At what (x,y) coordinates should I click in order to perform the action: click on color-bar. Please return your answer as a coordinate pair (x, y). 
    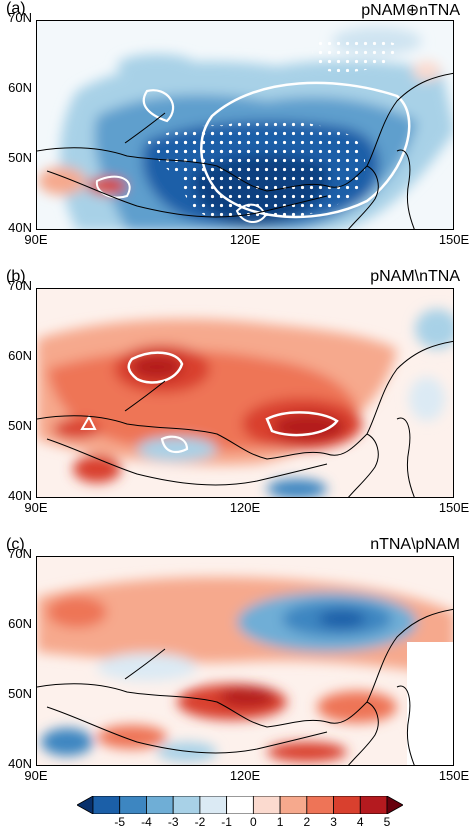
    Looking at the image, I should click on (240, 805).